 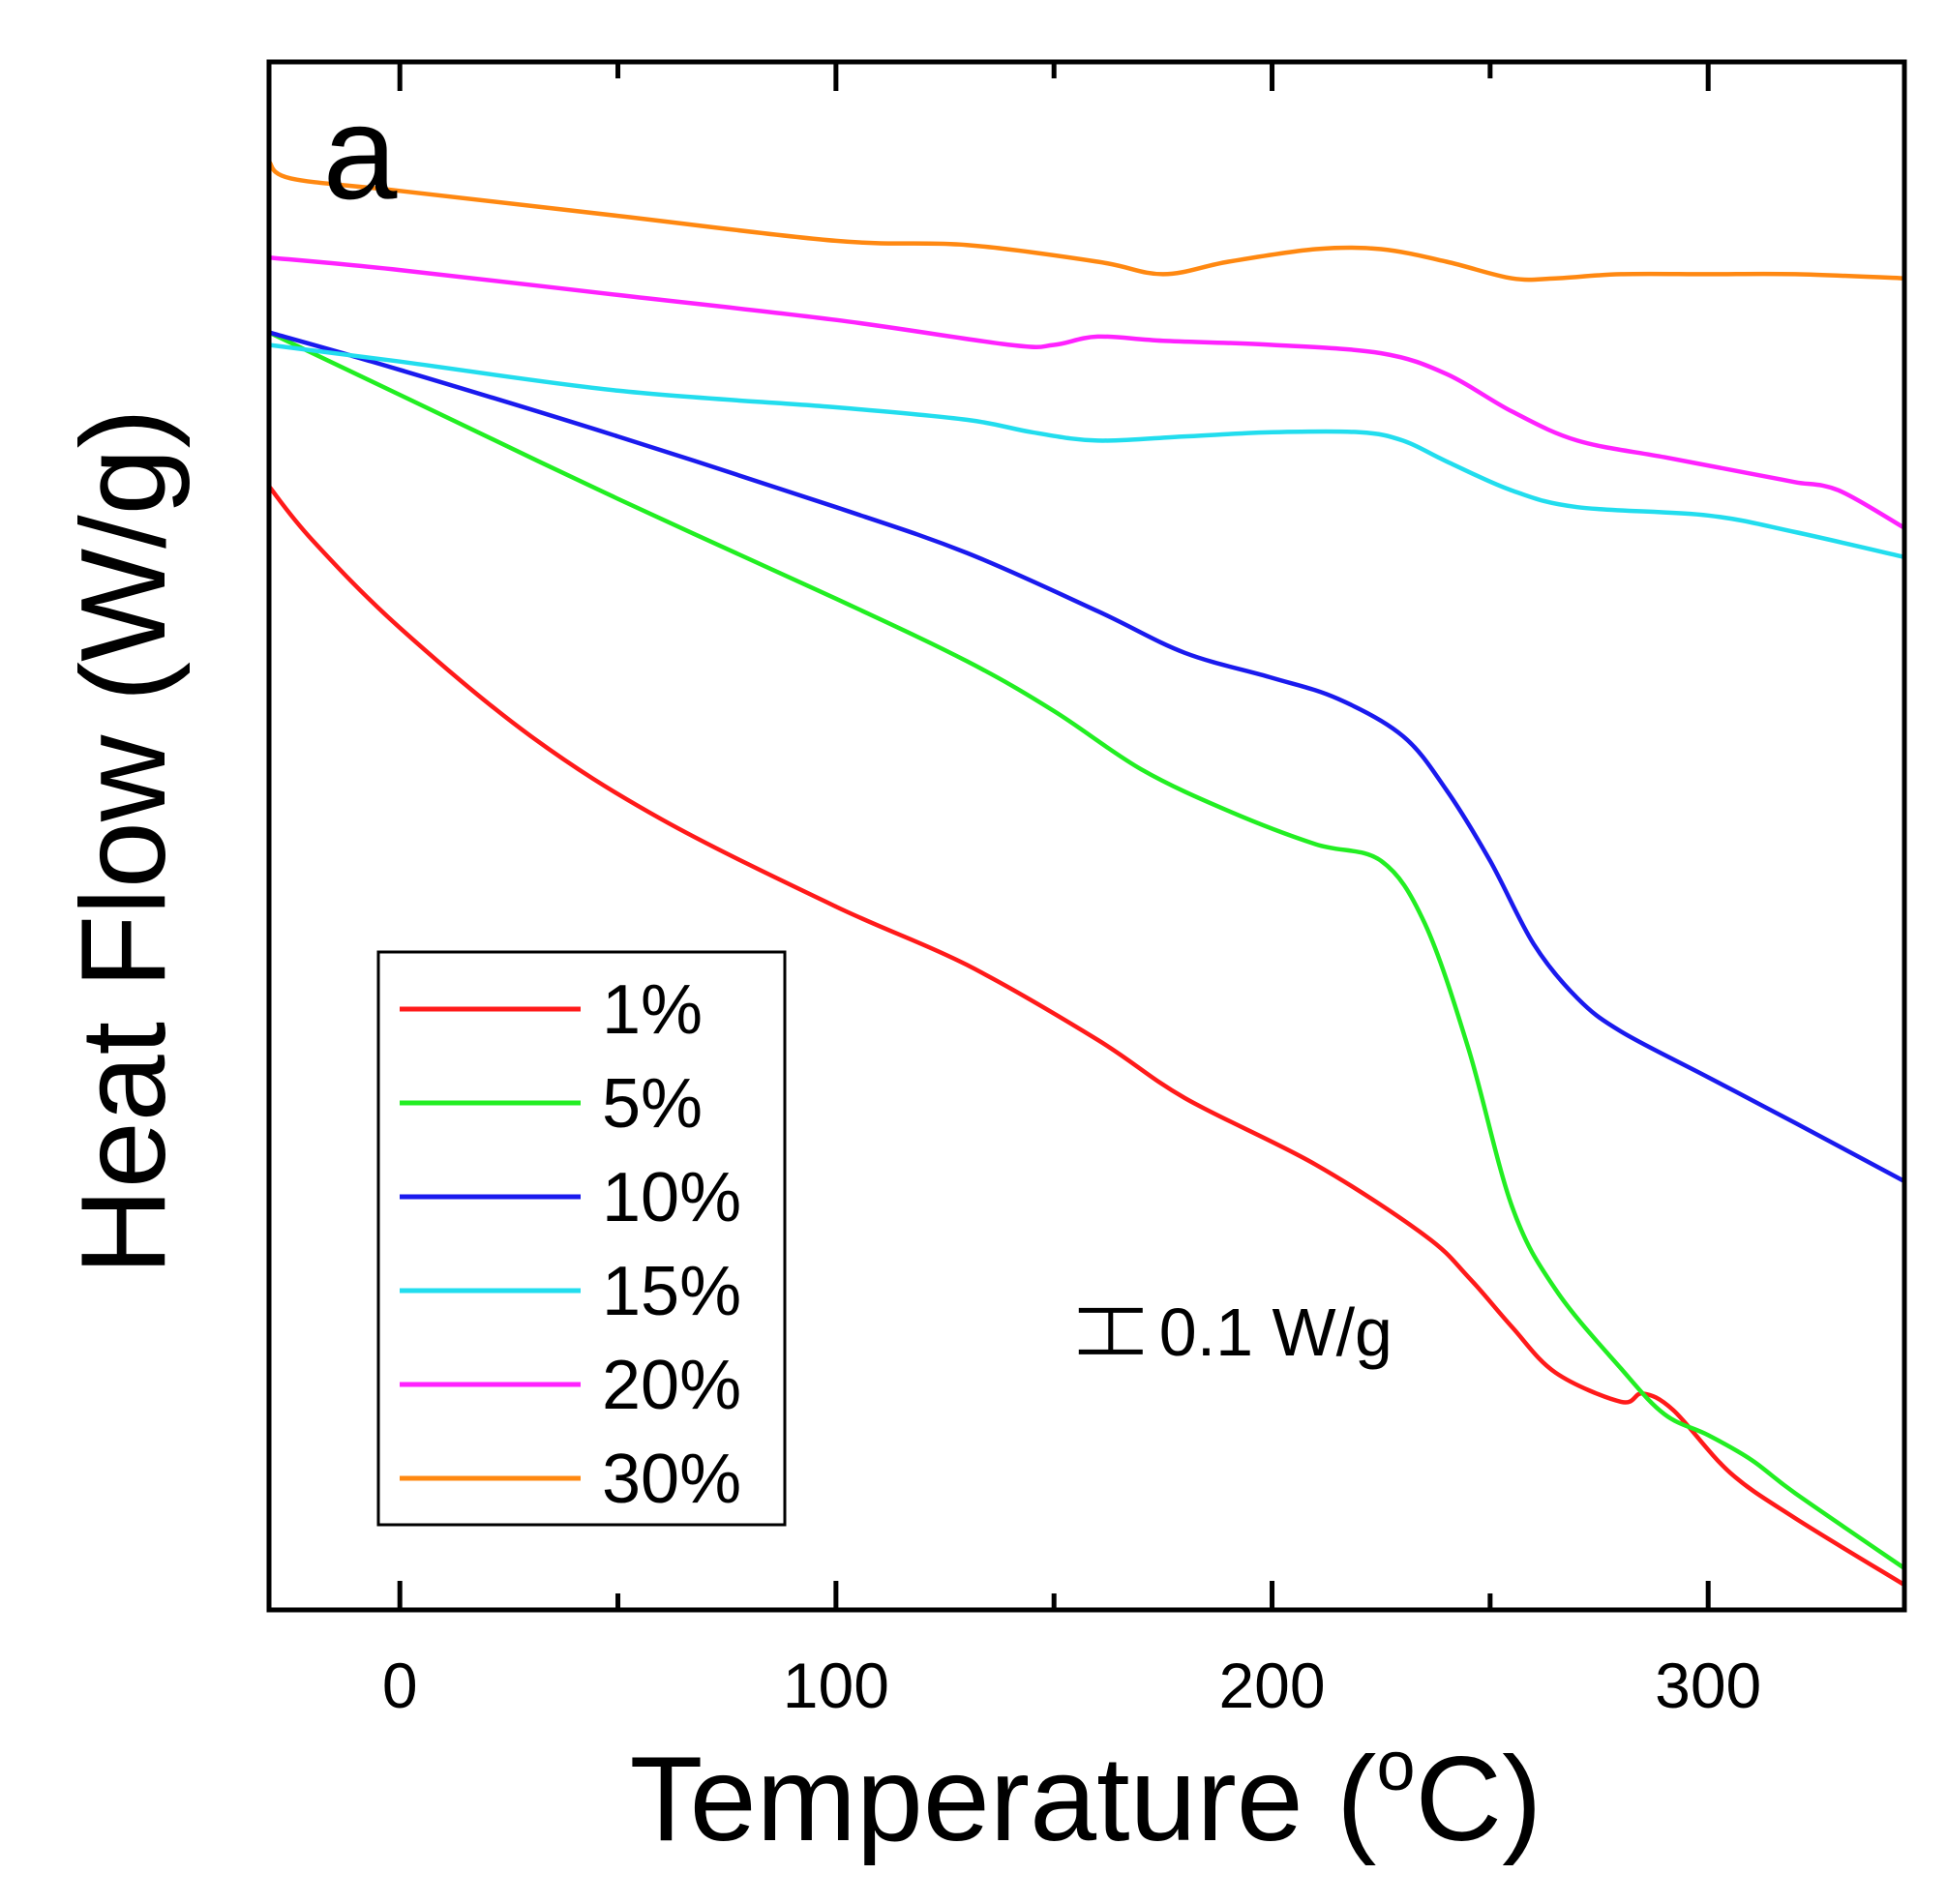 What do you see at coordinates (1086, 451) in the screenshot?
I see `series-line-15pct` at bounding box center [1086, 451].